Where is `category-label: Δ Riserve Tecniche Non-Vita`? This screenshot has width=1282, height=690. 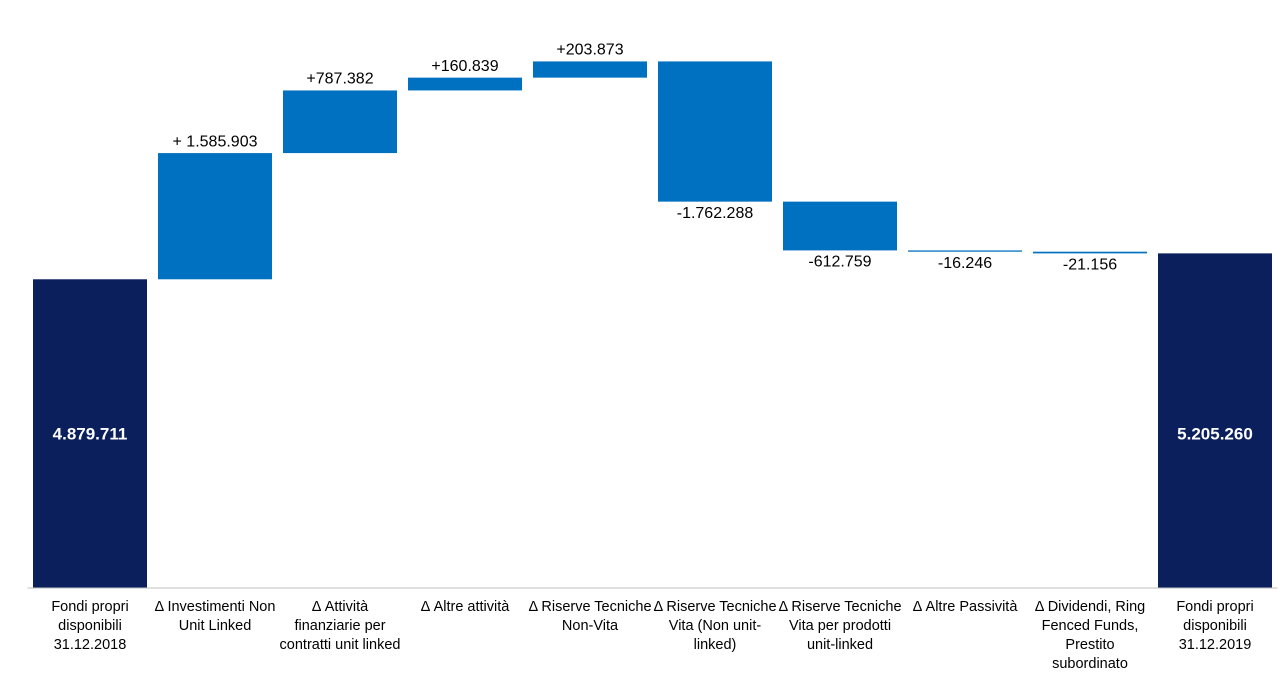
category-label: Δ Riserve Tecniche Non-Vita is located at coordinates (590, 616).